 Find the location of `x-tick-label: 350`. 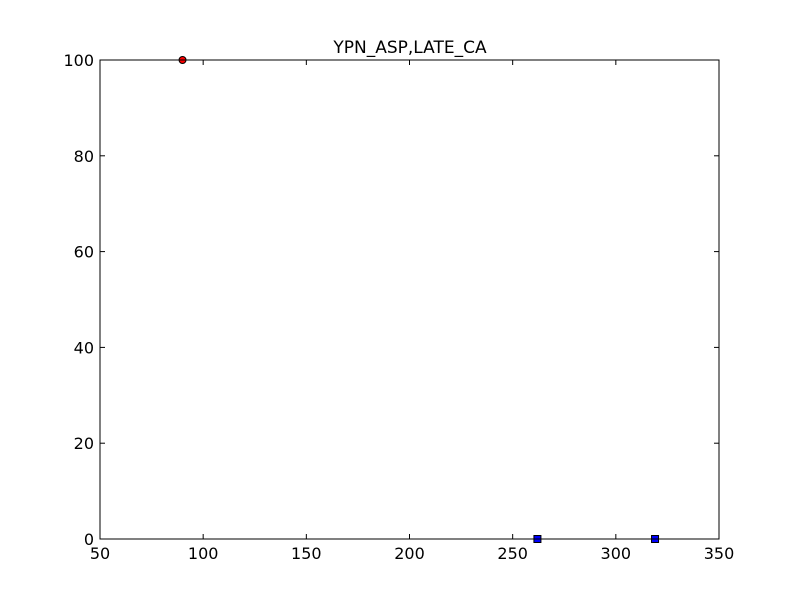

x-tick-label: 350 is located at coordinates (719, 553).